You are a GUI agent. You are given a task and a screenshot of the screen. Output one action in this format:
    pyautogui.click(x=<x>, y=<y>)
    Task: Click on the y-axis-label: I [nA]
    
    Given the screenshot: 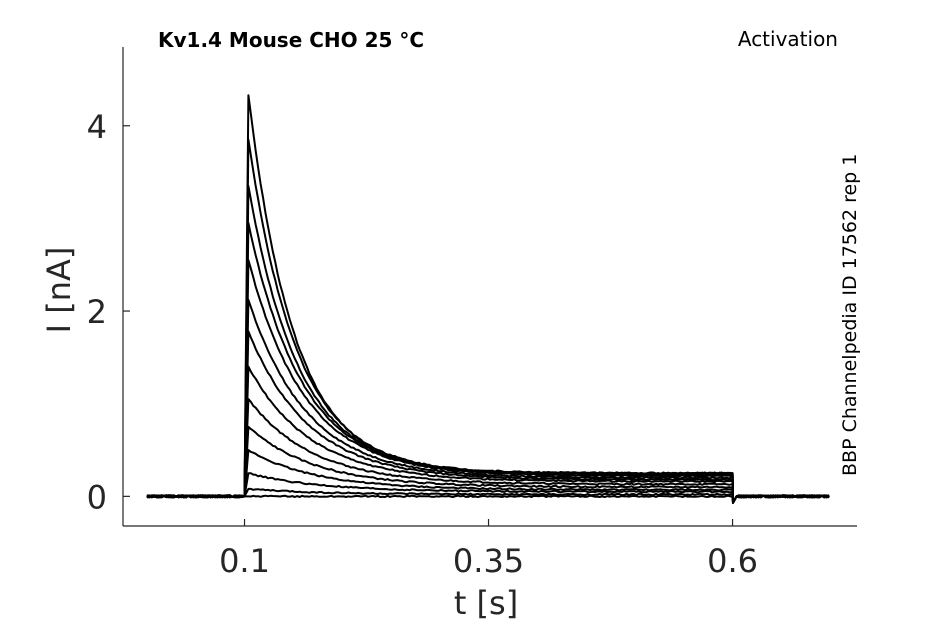 What is the action you would take?
    pyautogui.click(x=59, y=290)
    